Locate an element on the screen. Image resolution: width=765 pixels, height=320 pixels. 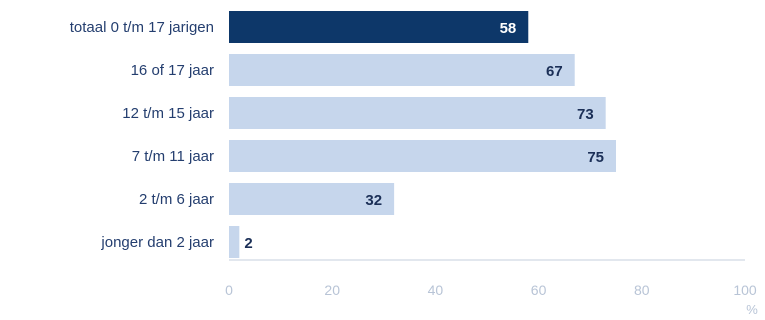
x-tick-label-2: 40 is located at coordinates (436, 290).